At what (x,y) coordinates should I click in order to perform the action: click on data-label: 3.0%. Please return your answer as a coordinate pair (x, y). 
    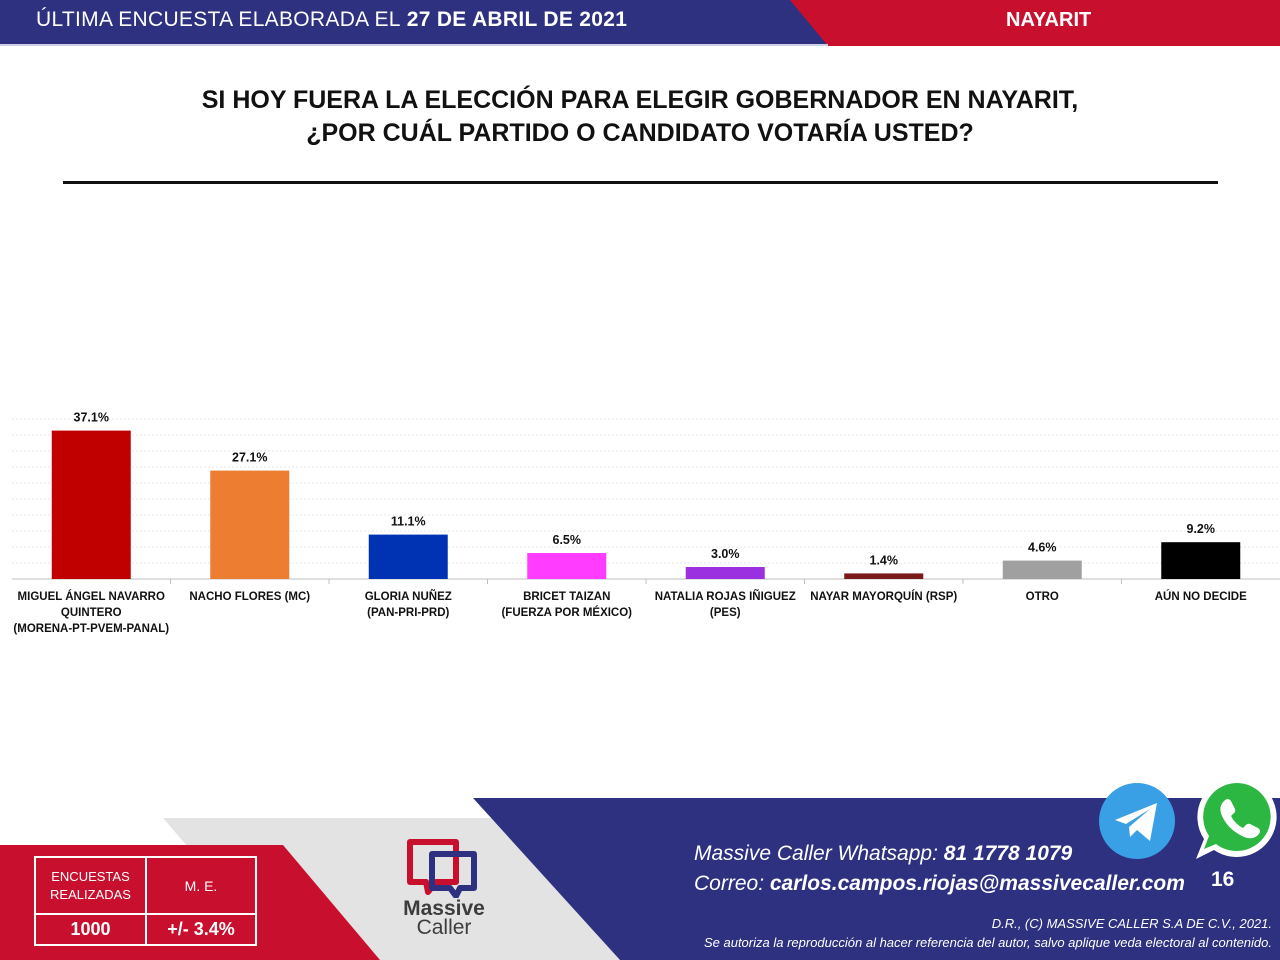
    Looking at the image, I should click on (725, 554).